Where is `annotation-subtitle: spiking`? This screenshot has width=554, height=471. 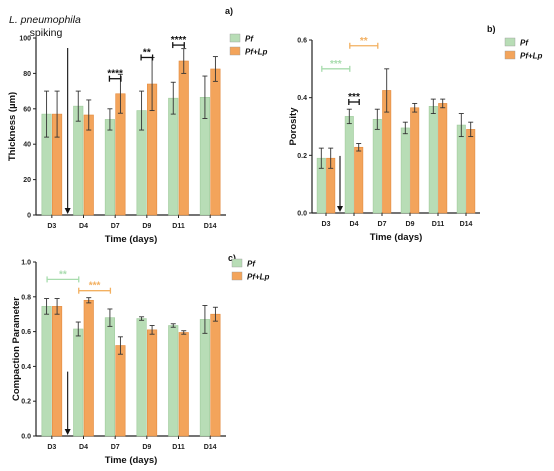 annotation-subtitle: spiking is located at coordinates (46, 33).